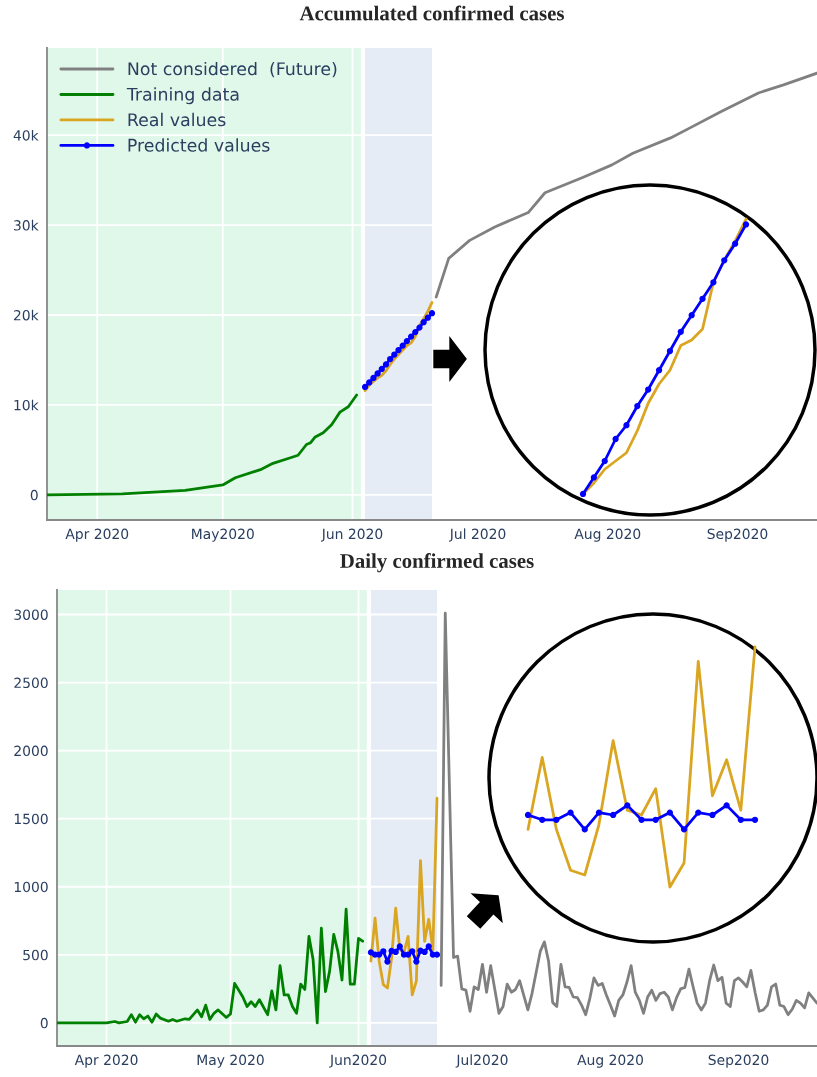 Image resolution: width=817 pixels, height=1077 pixels. I want to click on y-tick-label: 2000, so click(31, 751).